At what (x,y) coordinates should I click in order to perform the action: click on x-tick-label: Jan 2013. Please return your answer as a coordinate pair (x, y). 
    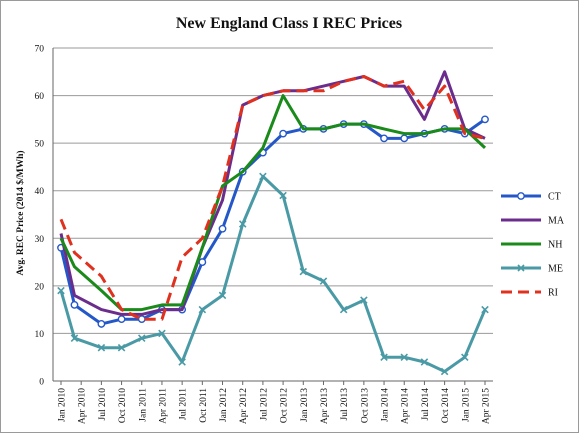
    Looking at the image, I should click on (305, 405).